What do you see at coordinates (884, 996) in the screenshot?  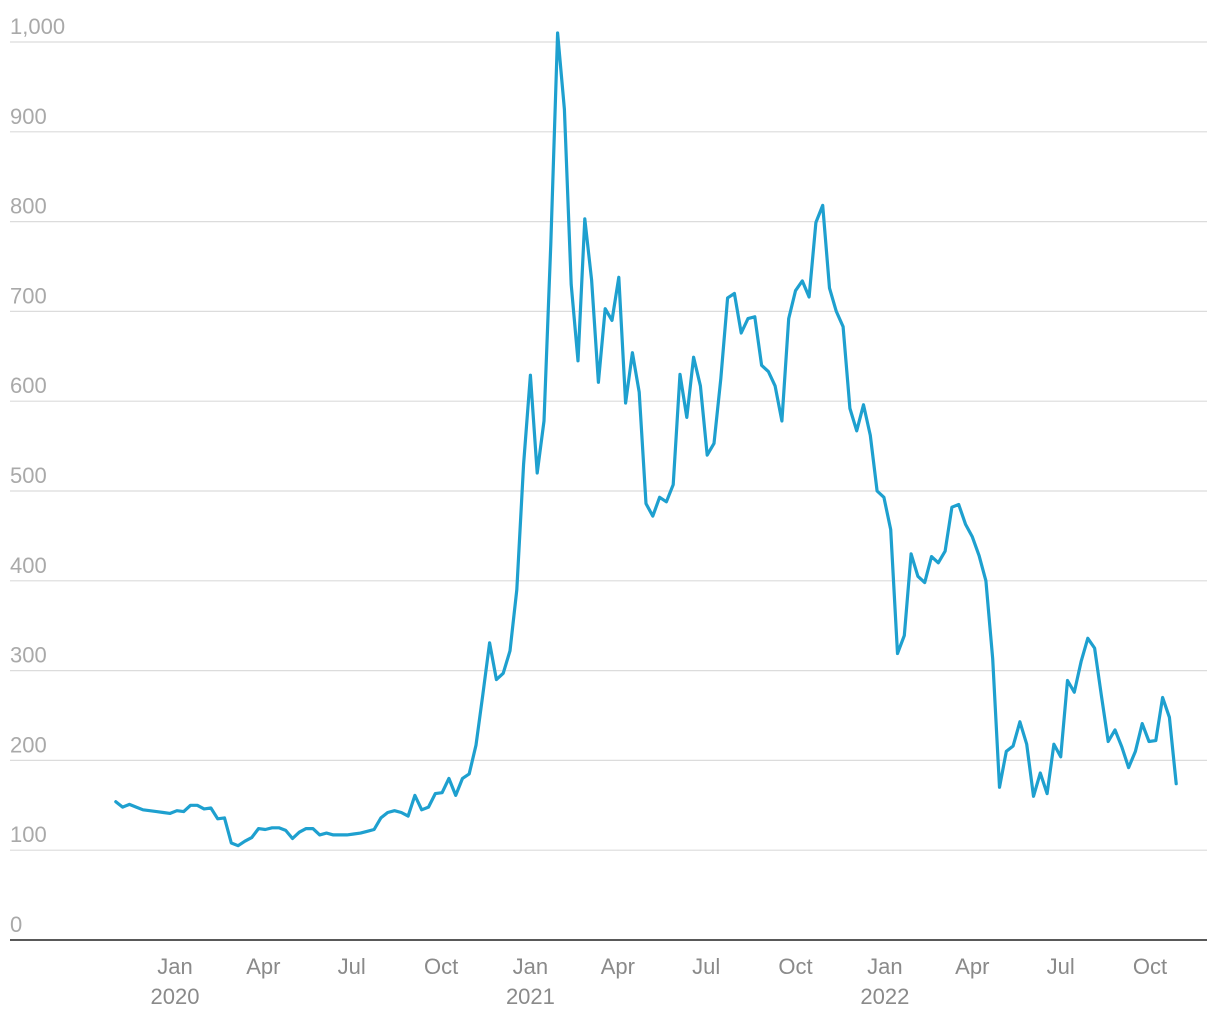 I see `x-tick-year-label: 2022` at bounding box center [884, 996].